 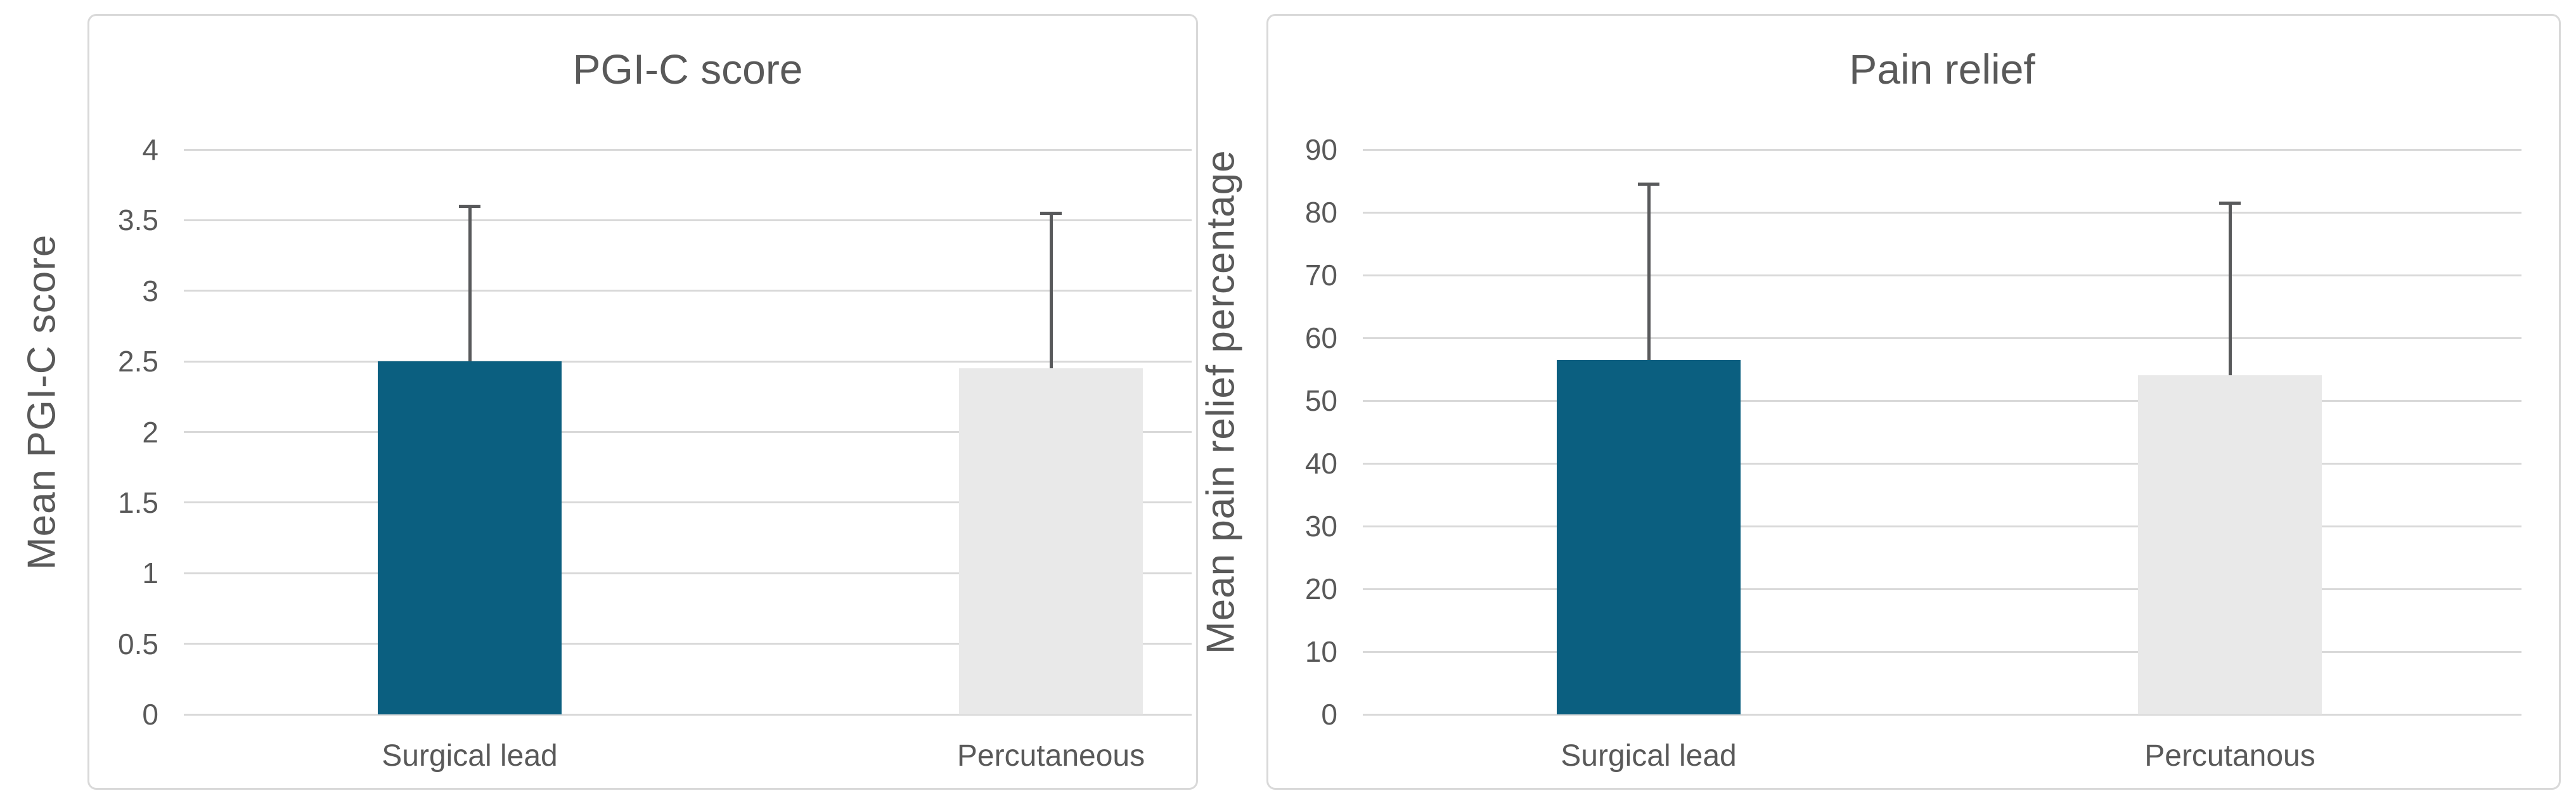 What do you see at coordinates (150, 291) in the screenshot?
I see `y-tick-label: 3` at bounding box center [150, 291].